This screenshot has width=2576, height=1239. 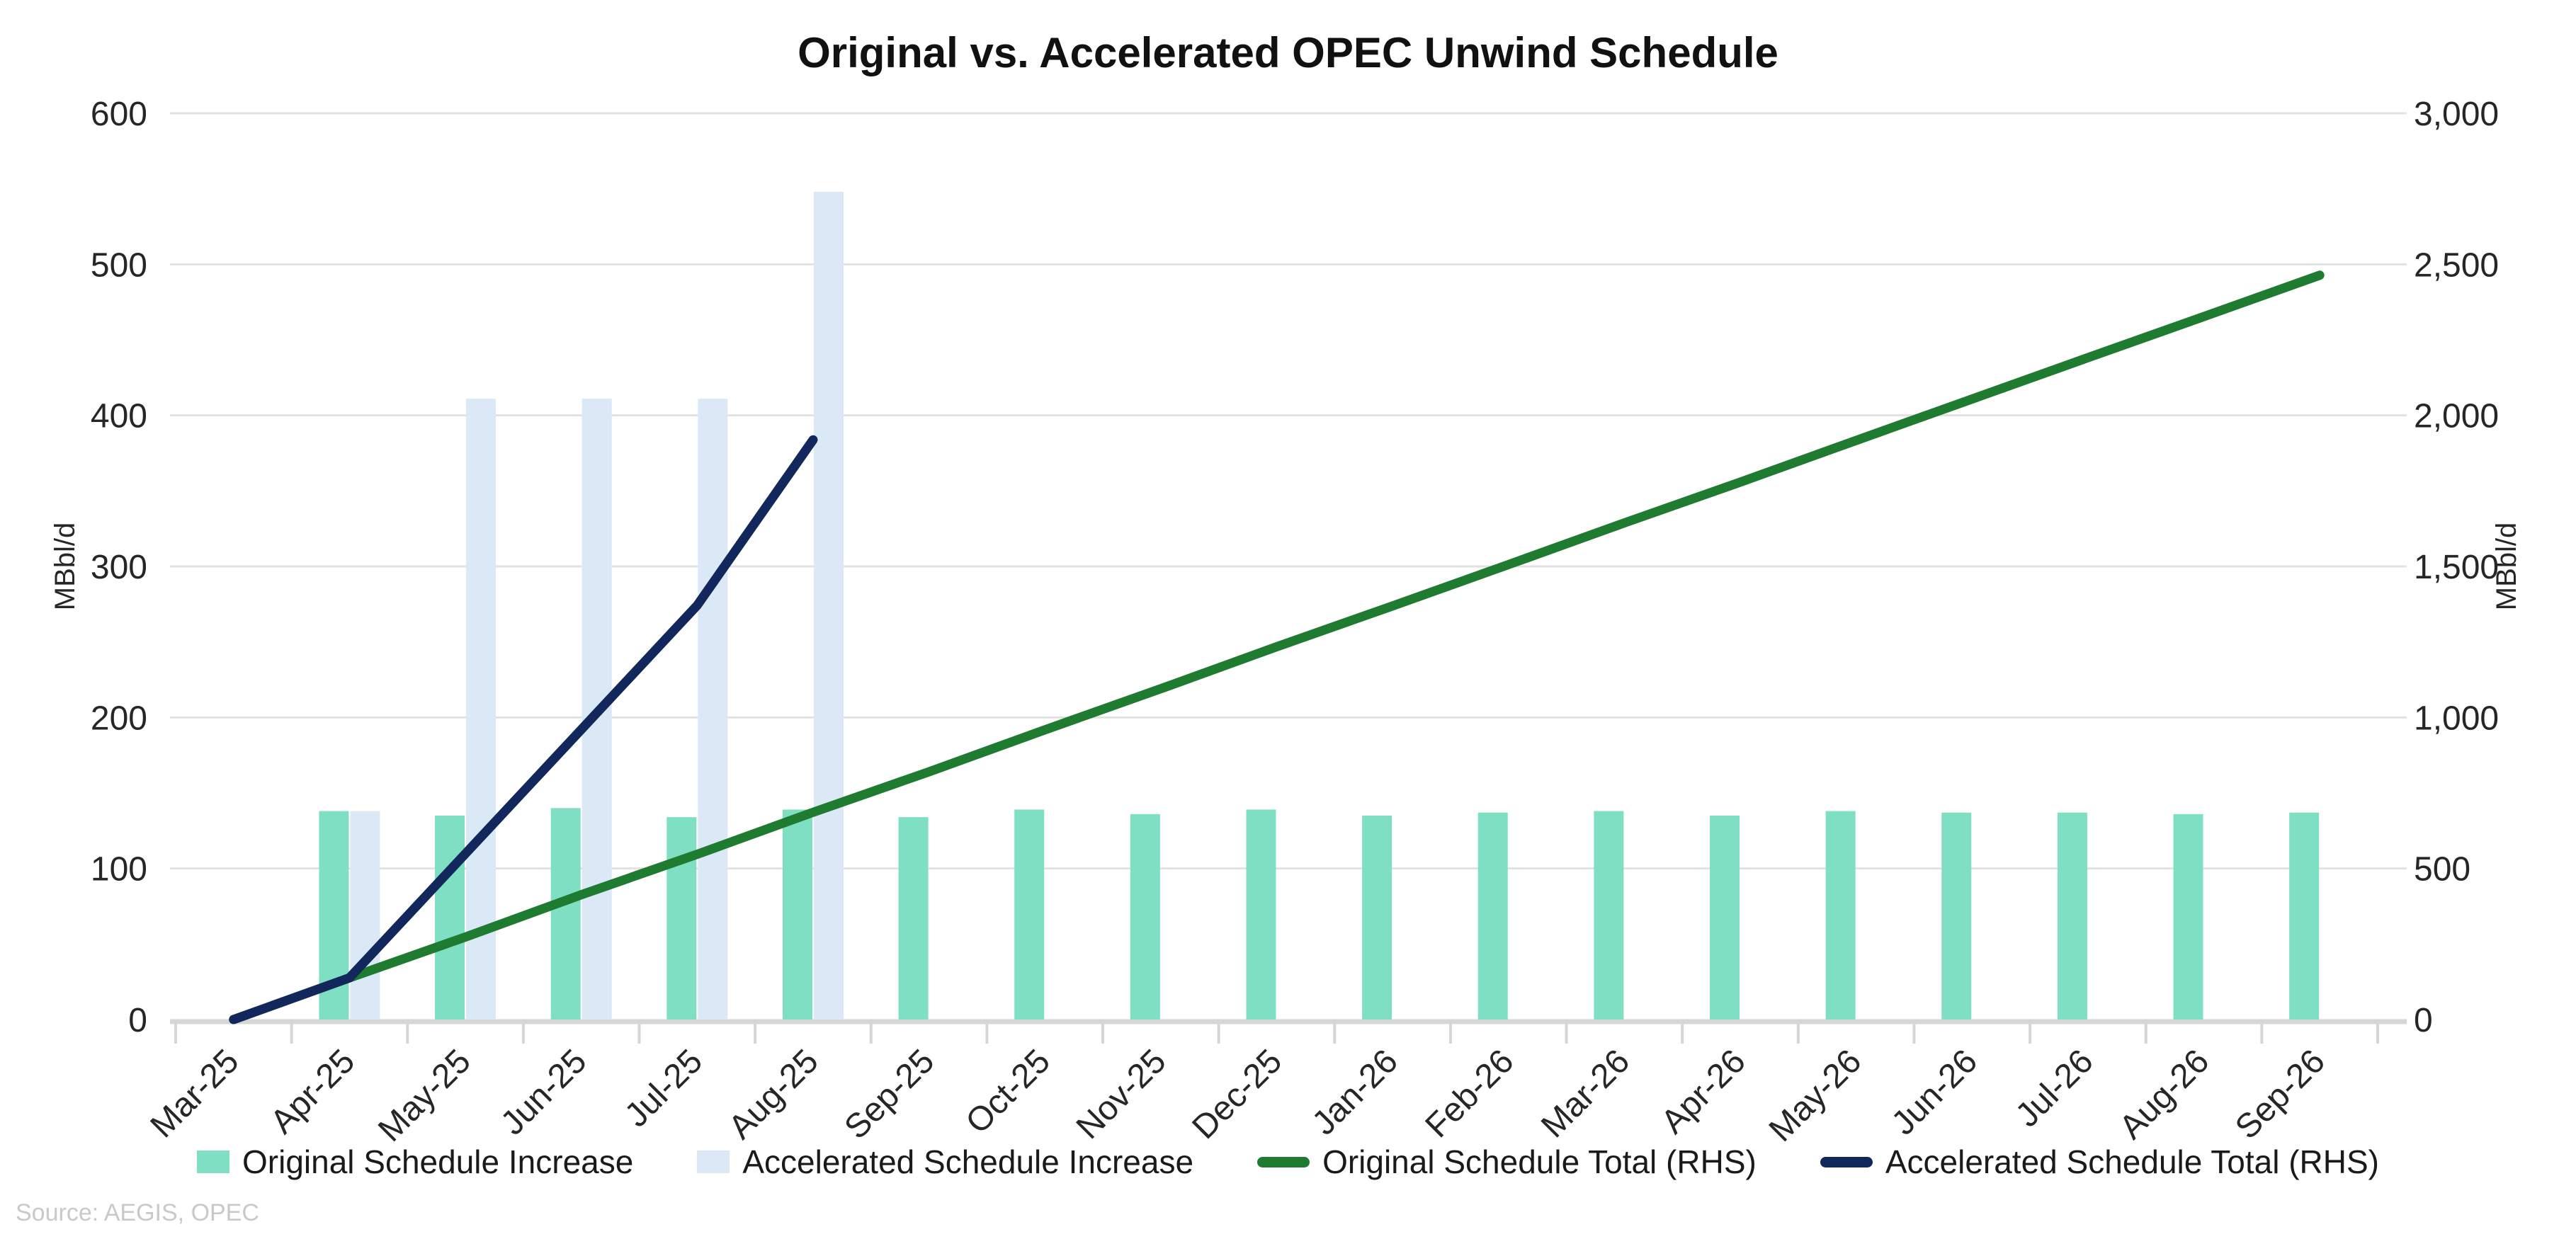 I want to click on line-accelerated-total, so click(x=523, y=729).